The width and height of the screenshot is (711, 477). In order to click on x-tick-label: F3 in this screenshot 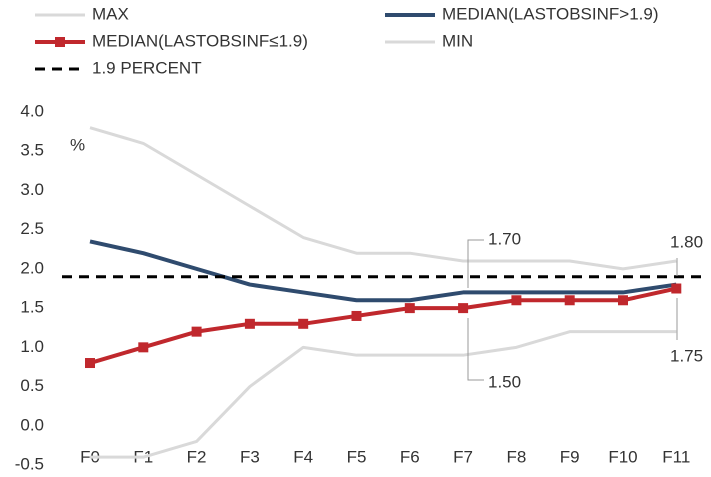, I will do `click(250, 456)`.